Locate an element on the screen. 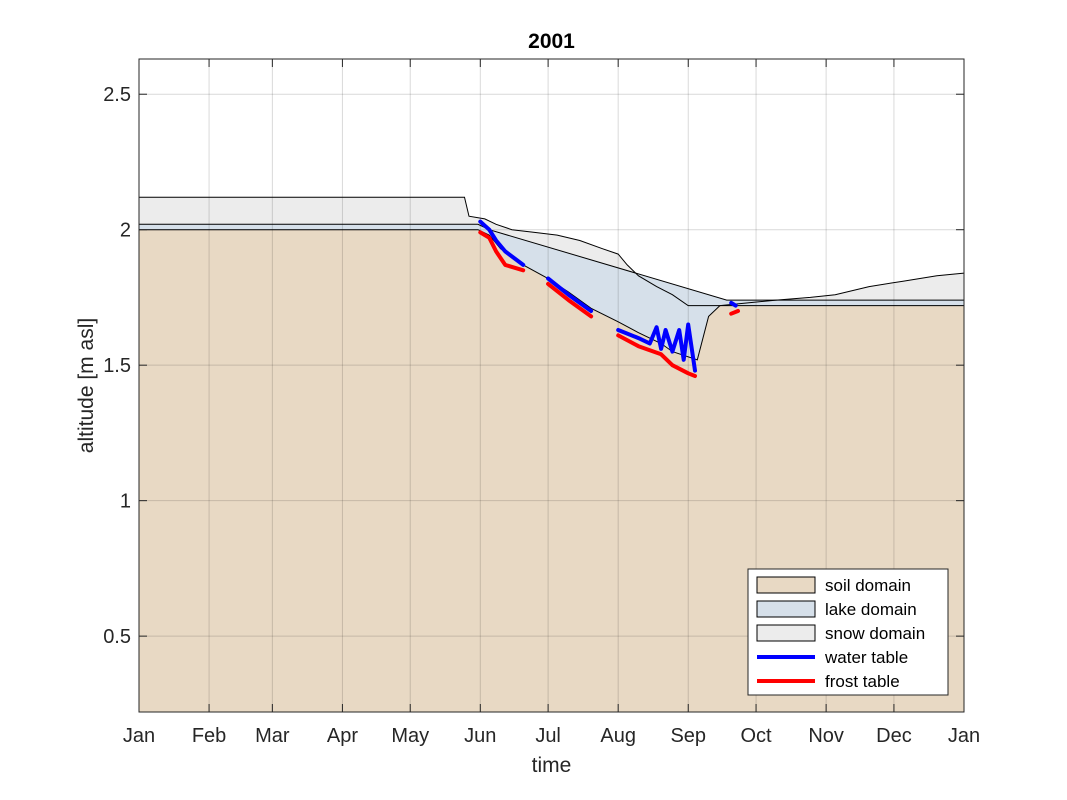 The width and height of the screenshot is (1067, 800). snow-domain-outline is located at coordinates (551, 251).